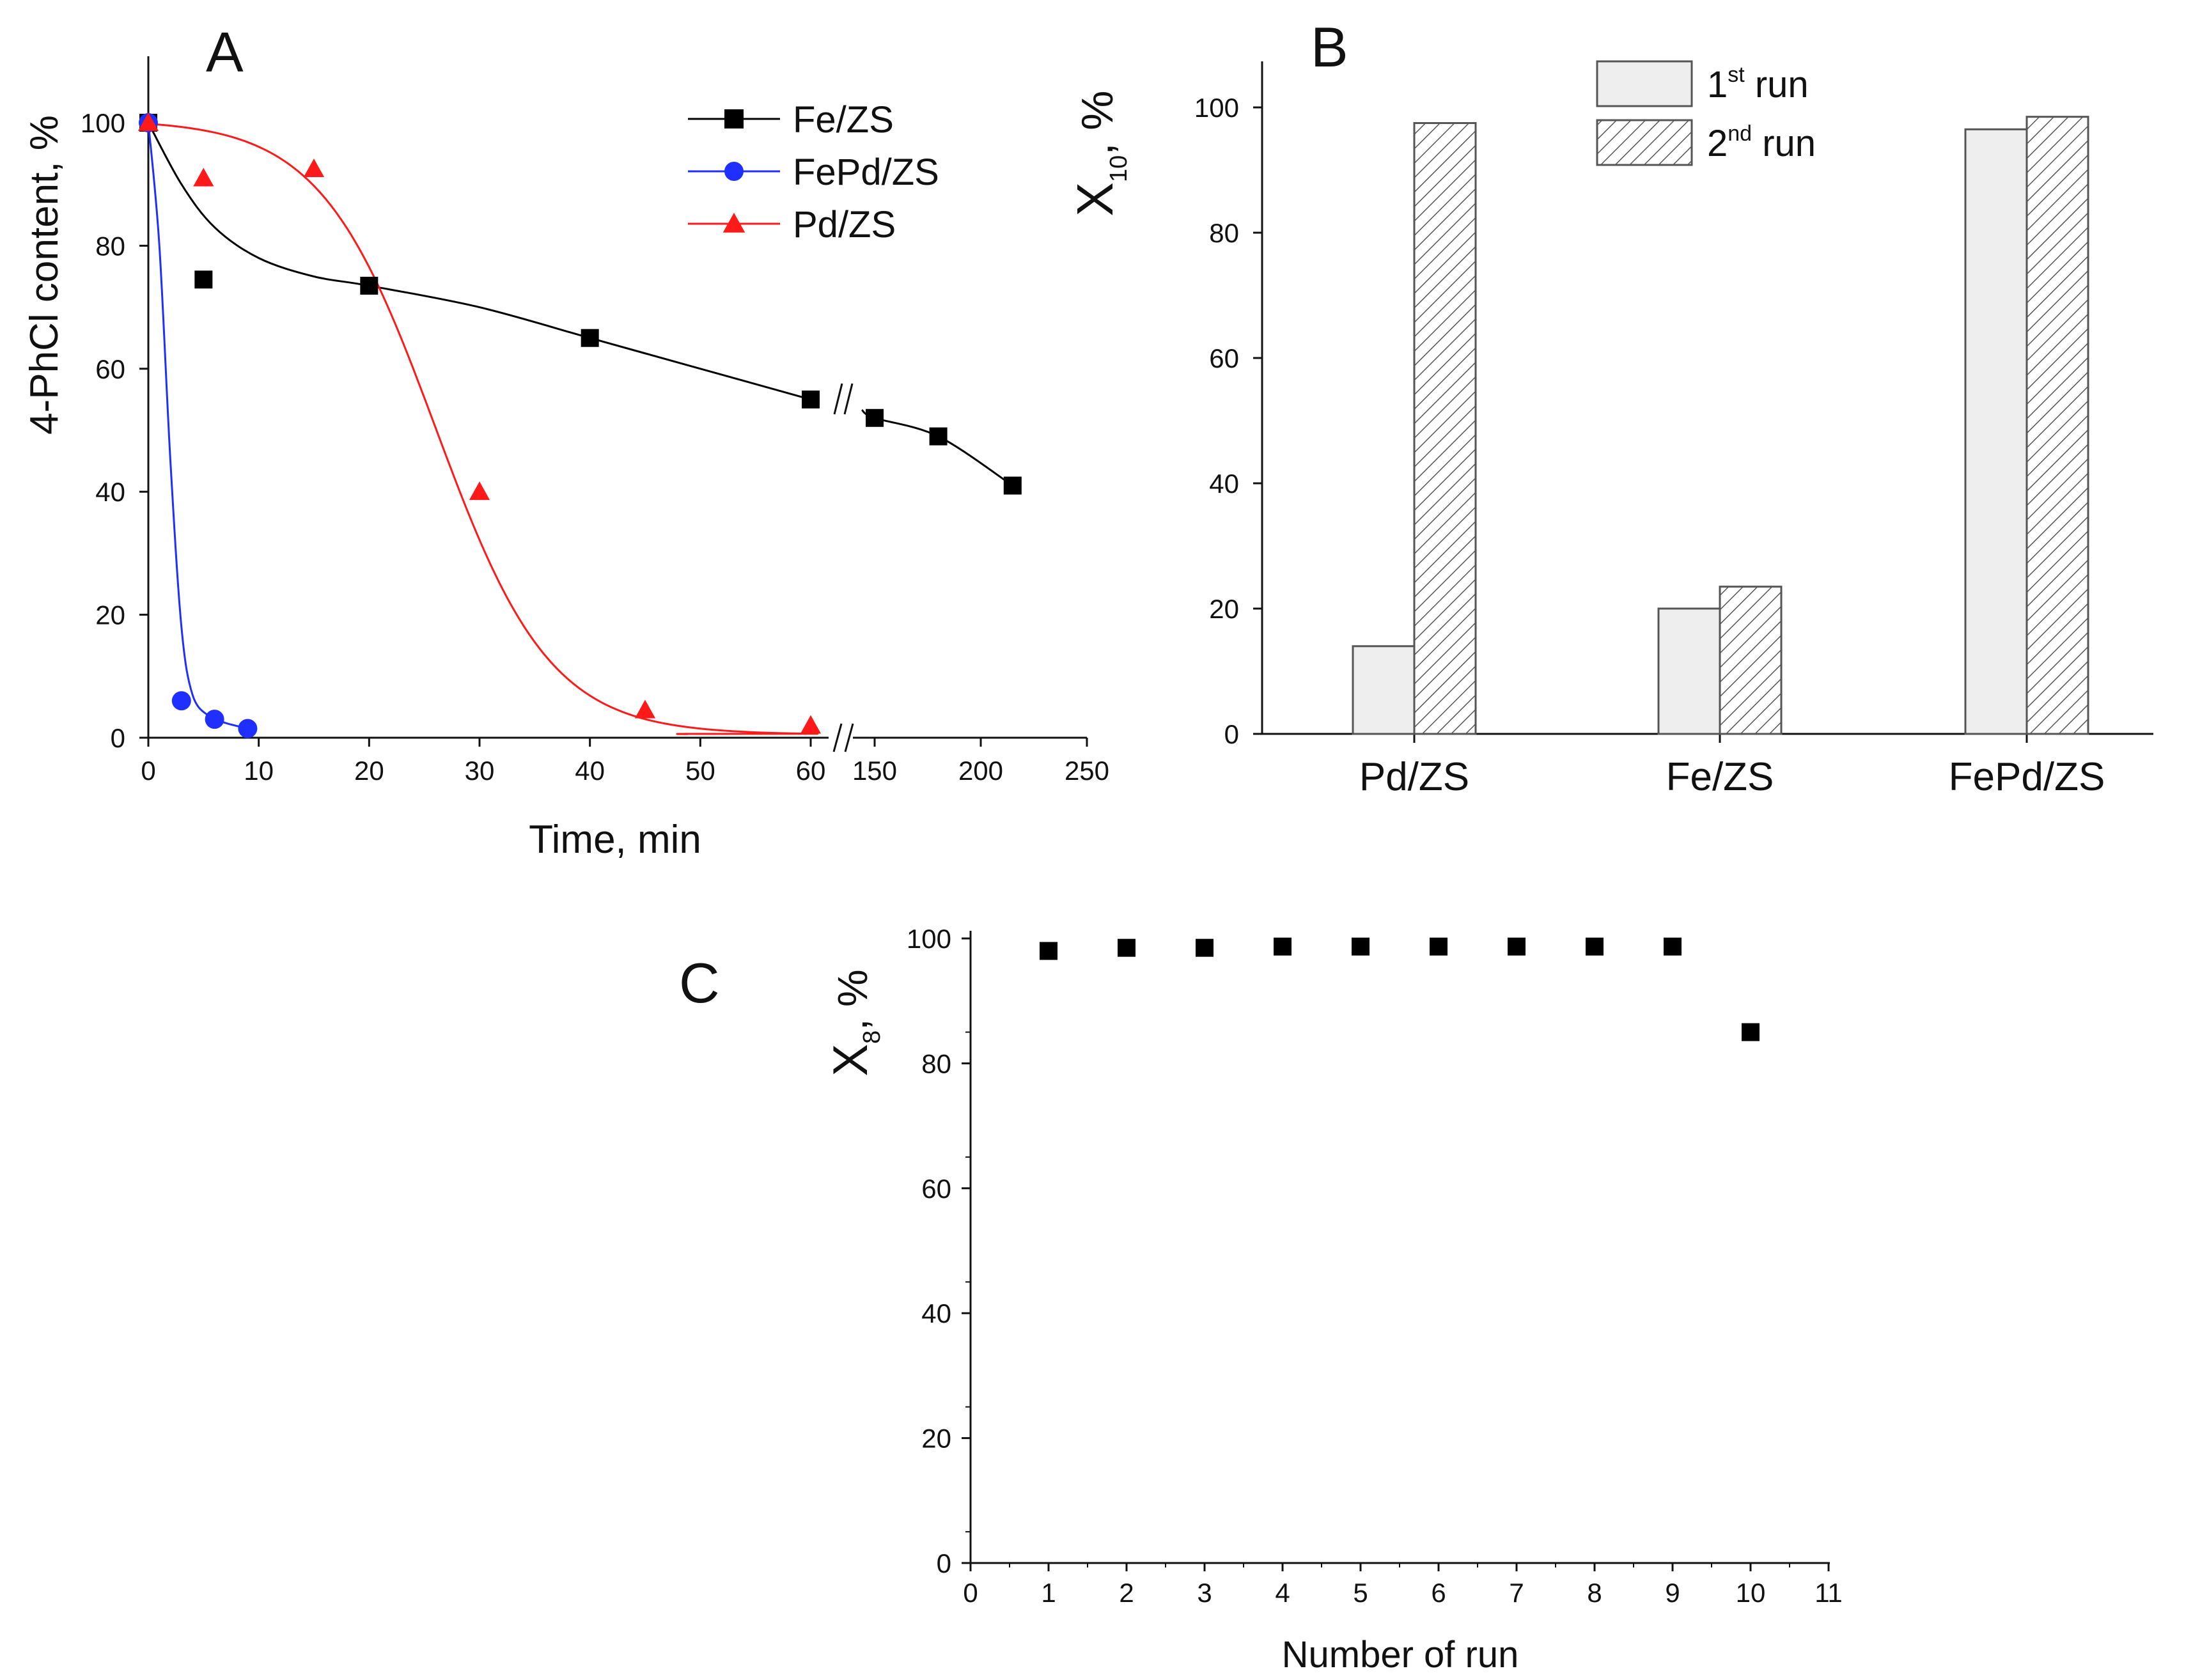 The width and height of the screenshot is (2193, 1680). Describe the element at coordinates (1087, 771) in the screenshot. I see `panel-a-x-tick-label: 250` at that location.